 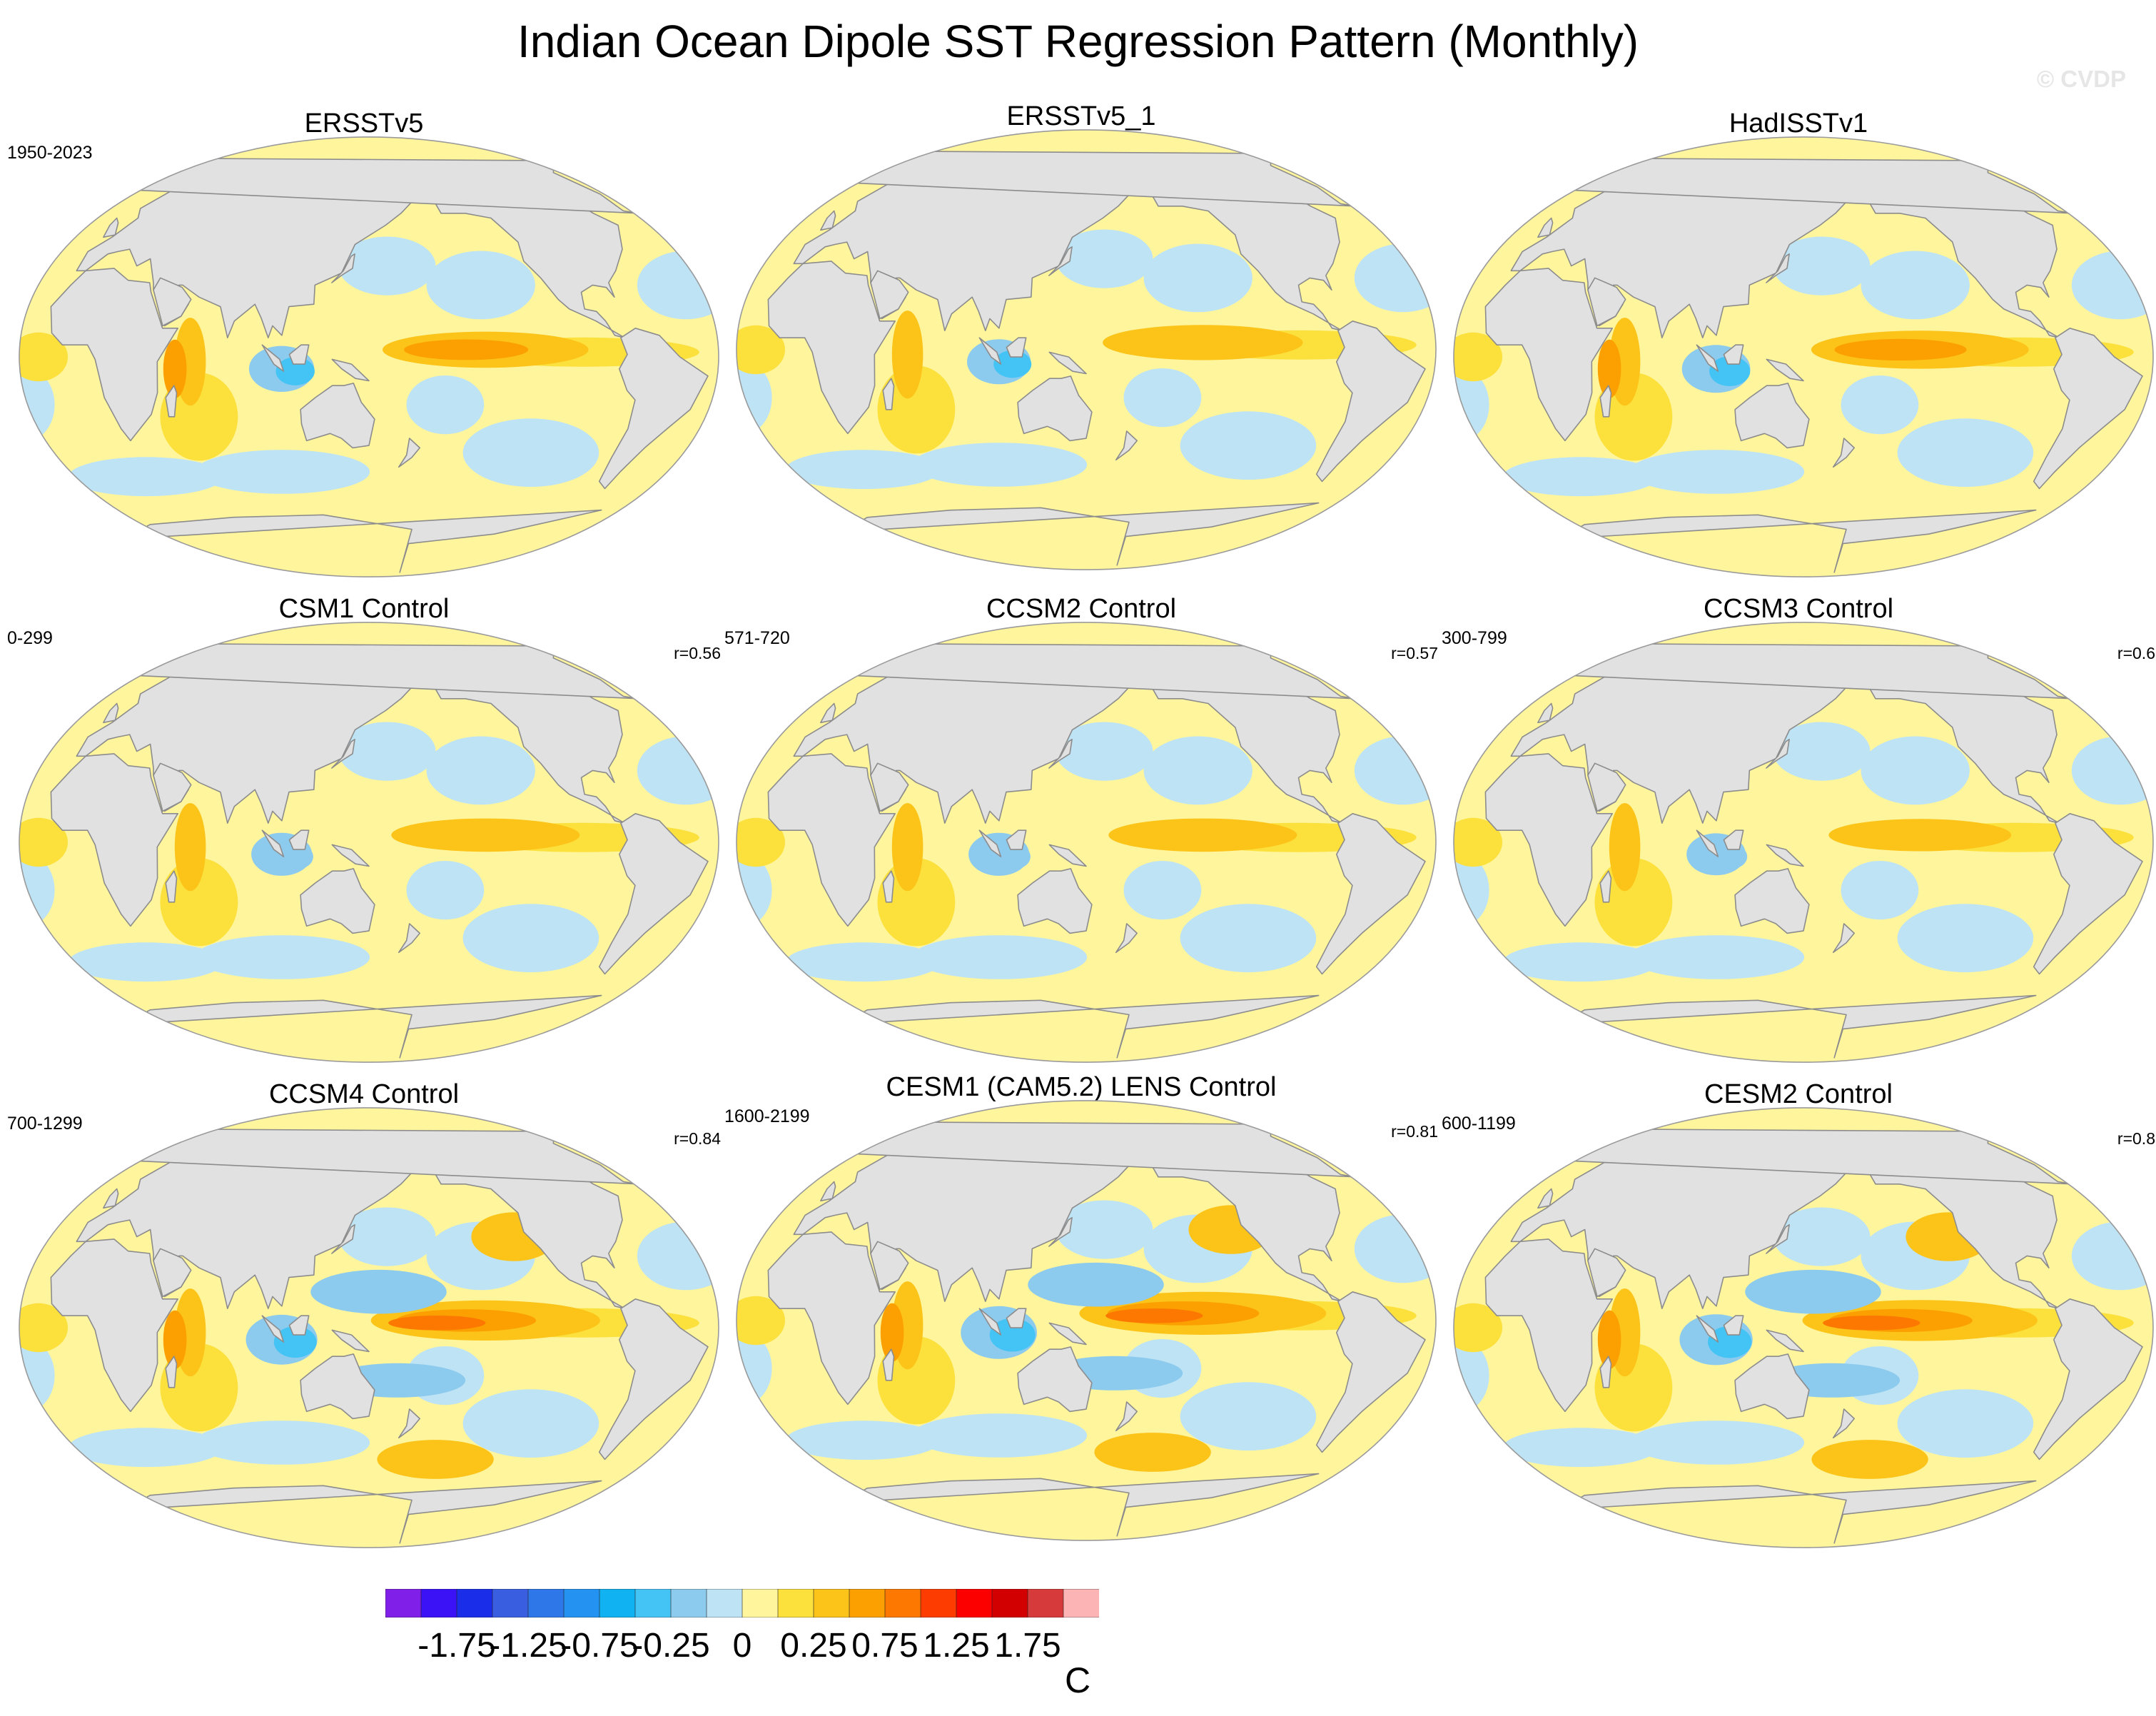 I want to click on panel-title: CCSM4 Control, so click(x=364, y=1094).